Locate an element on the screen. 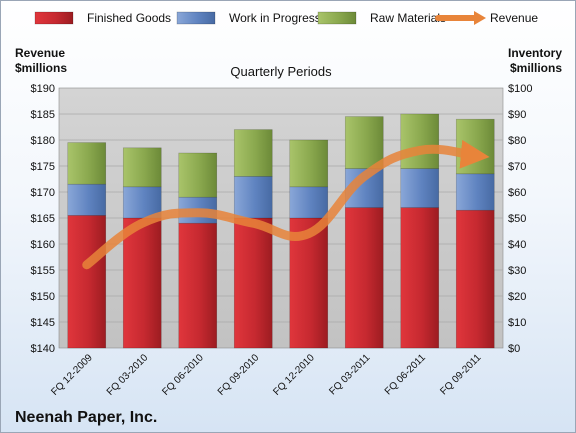 The height and width of the screenshot is (433, 576). legend-label: Work in Progress is located at coordinates (275, 18).